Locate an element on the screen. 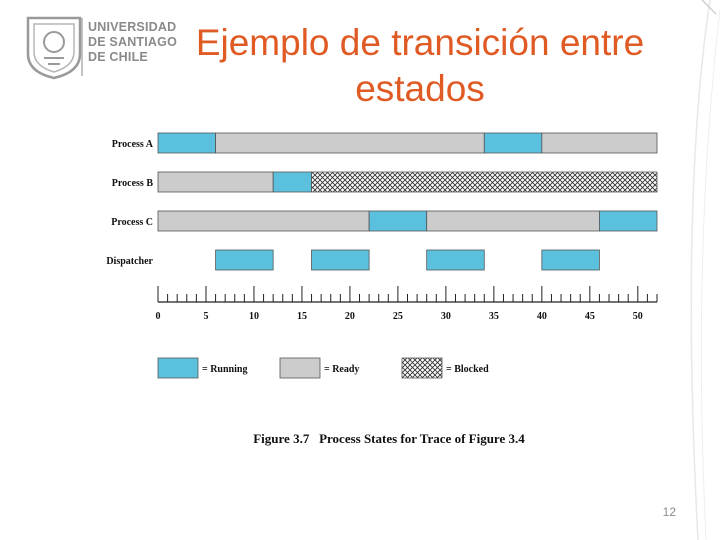 This screenshot has width=720, height=540. axis-tick-label: 0 is located at coordinates (158, 316).